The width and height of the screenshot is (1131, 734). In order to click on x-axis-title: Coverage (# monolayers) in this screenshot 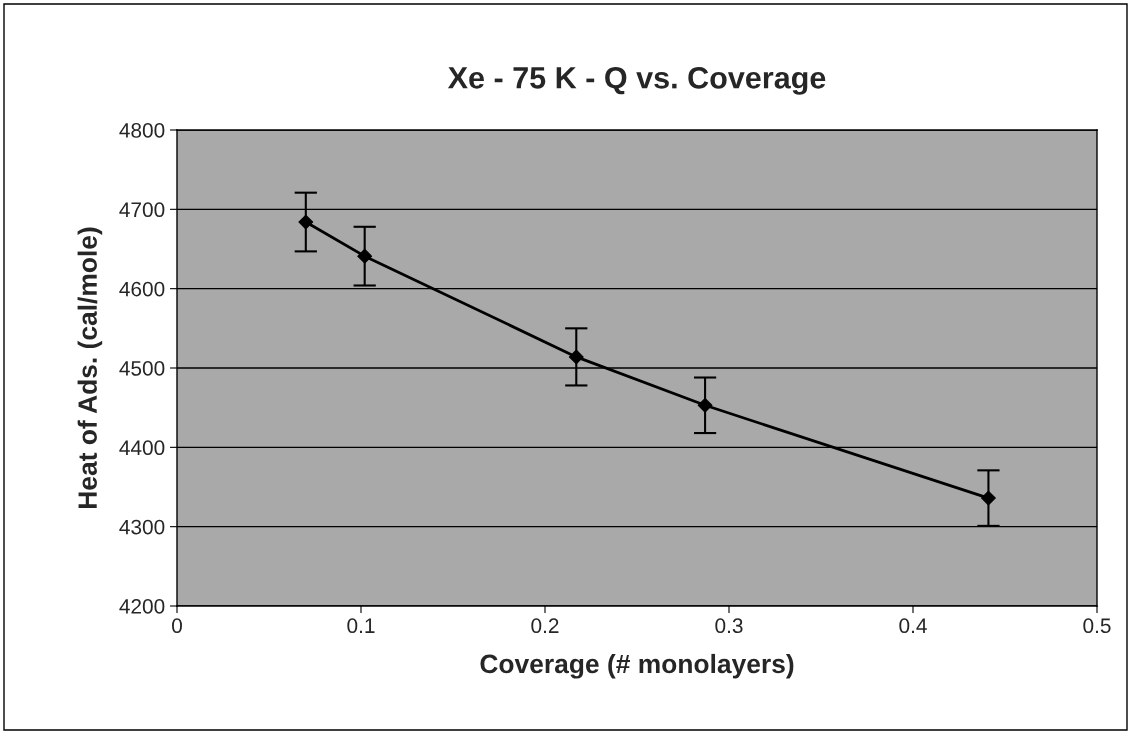, I will do `click(637, 666)`.